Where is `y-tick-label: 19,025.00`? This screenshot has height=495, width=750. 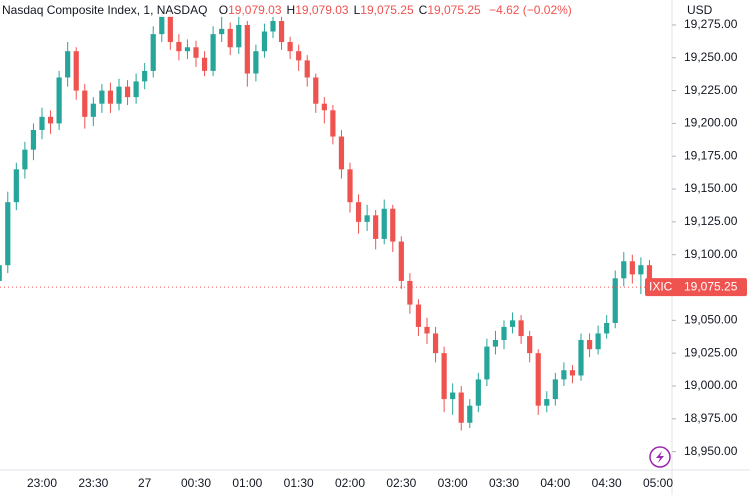
y-tick-label: 19,025.00 is located at coordinates (711, 352).